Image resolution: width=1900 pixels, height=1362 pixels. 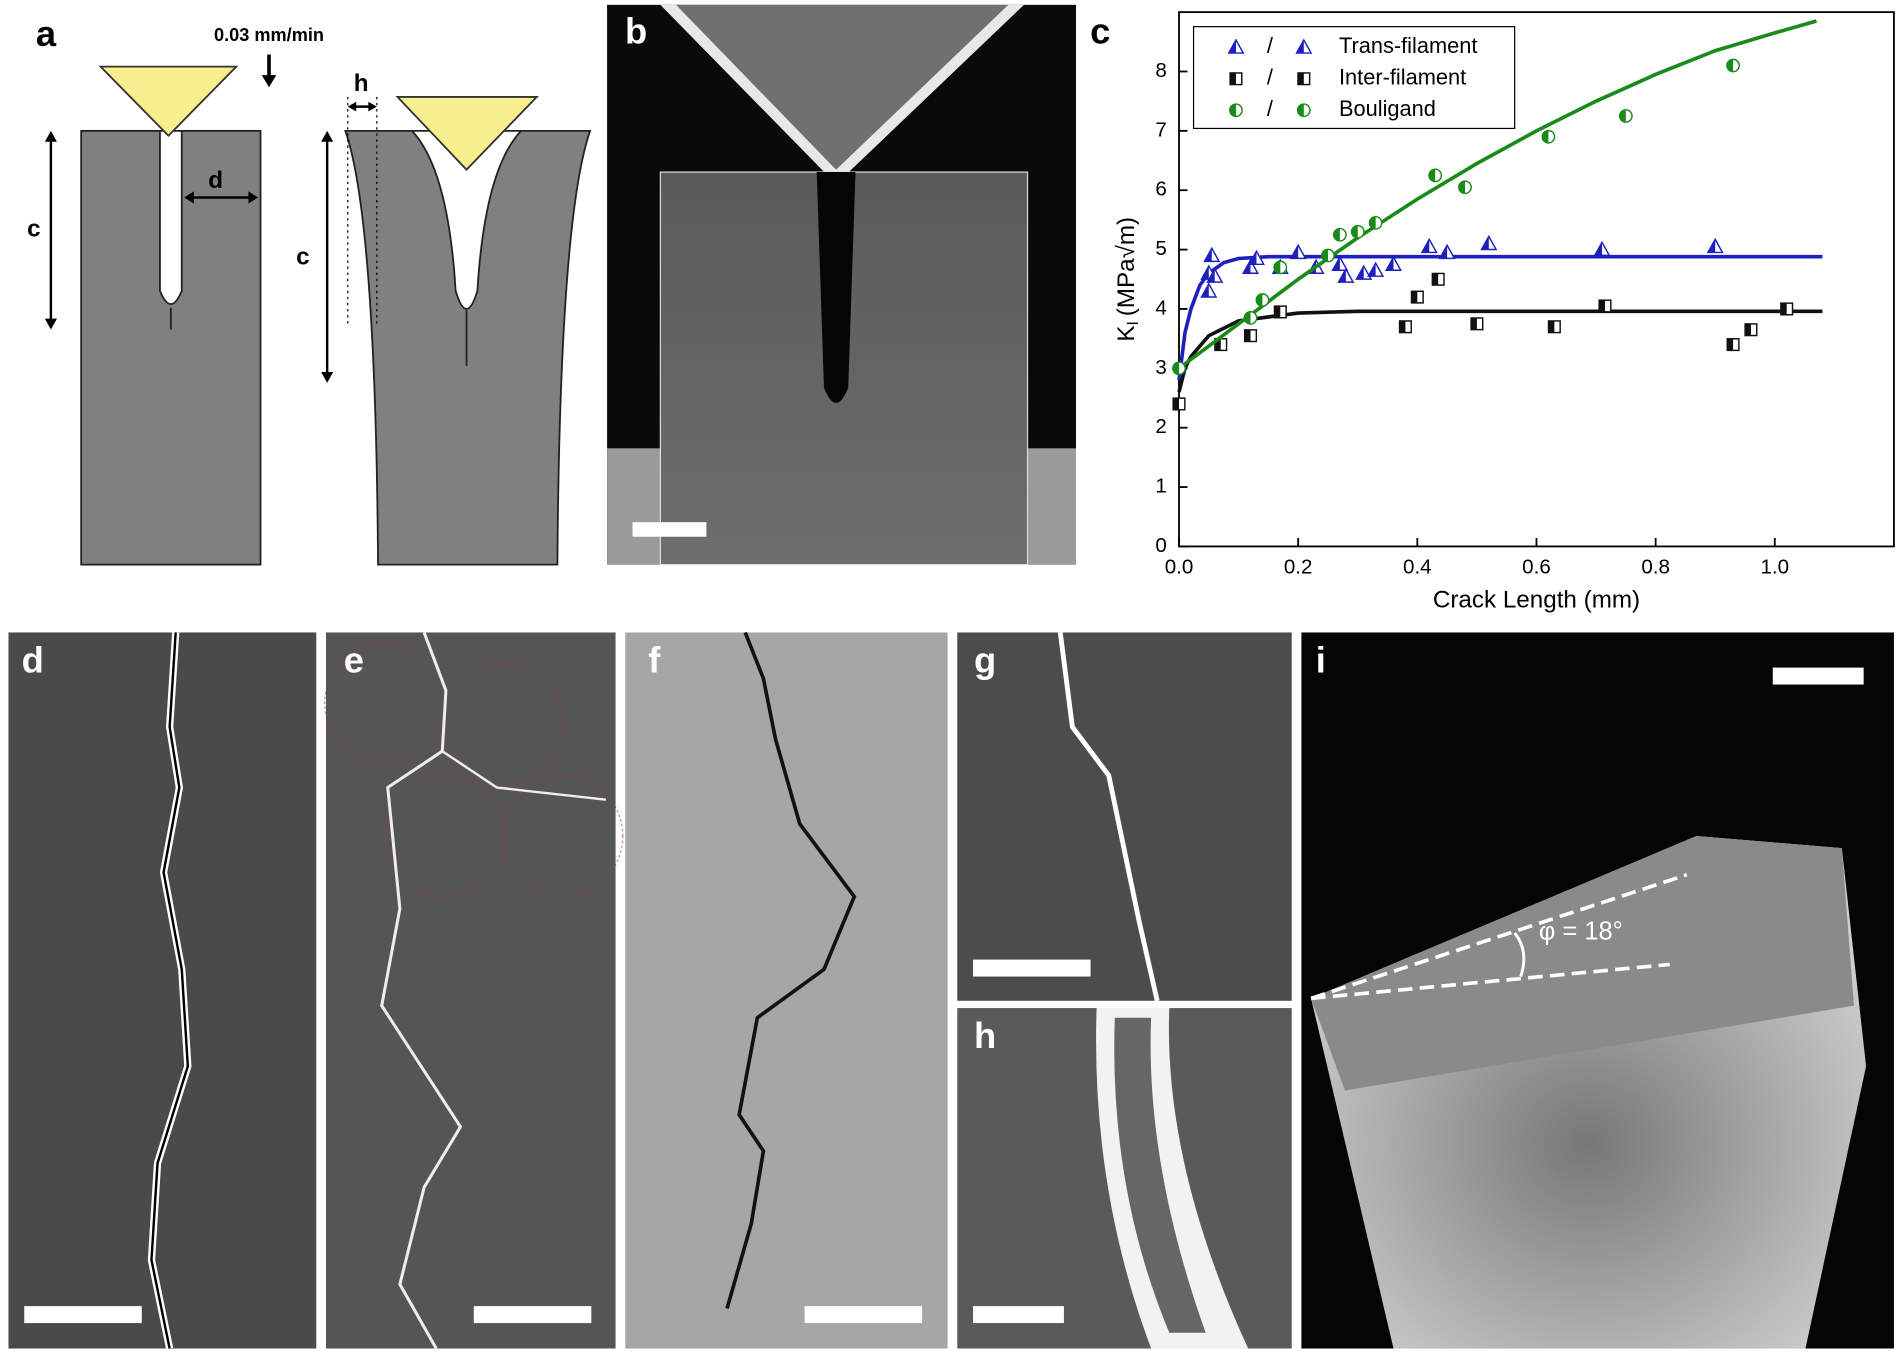 I want to click on x-tick-label: 1.0, so click(x=1774, y=567).